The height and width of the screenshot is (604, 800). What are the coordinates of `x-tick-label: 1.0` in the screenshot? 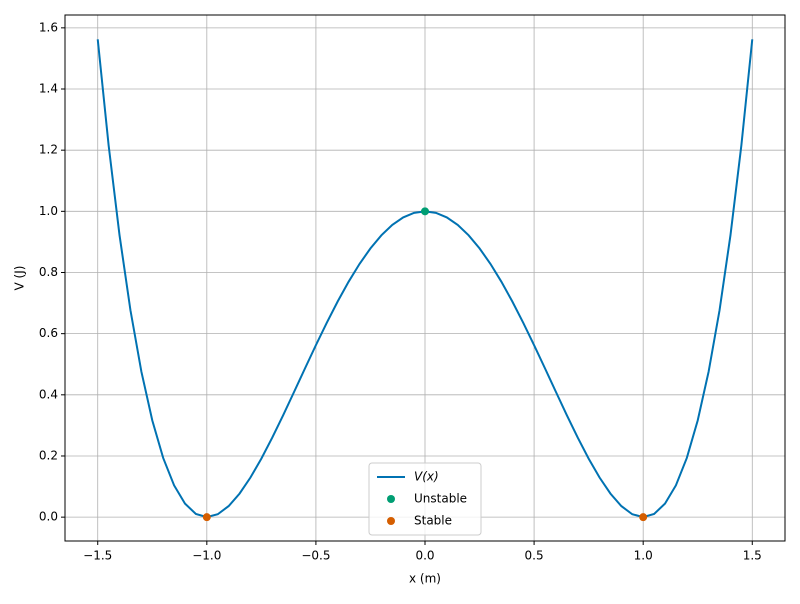 It's located at (643, 556).